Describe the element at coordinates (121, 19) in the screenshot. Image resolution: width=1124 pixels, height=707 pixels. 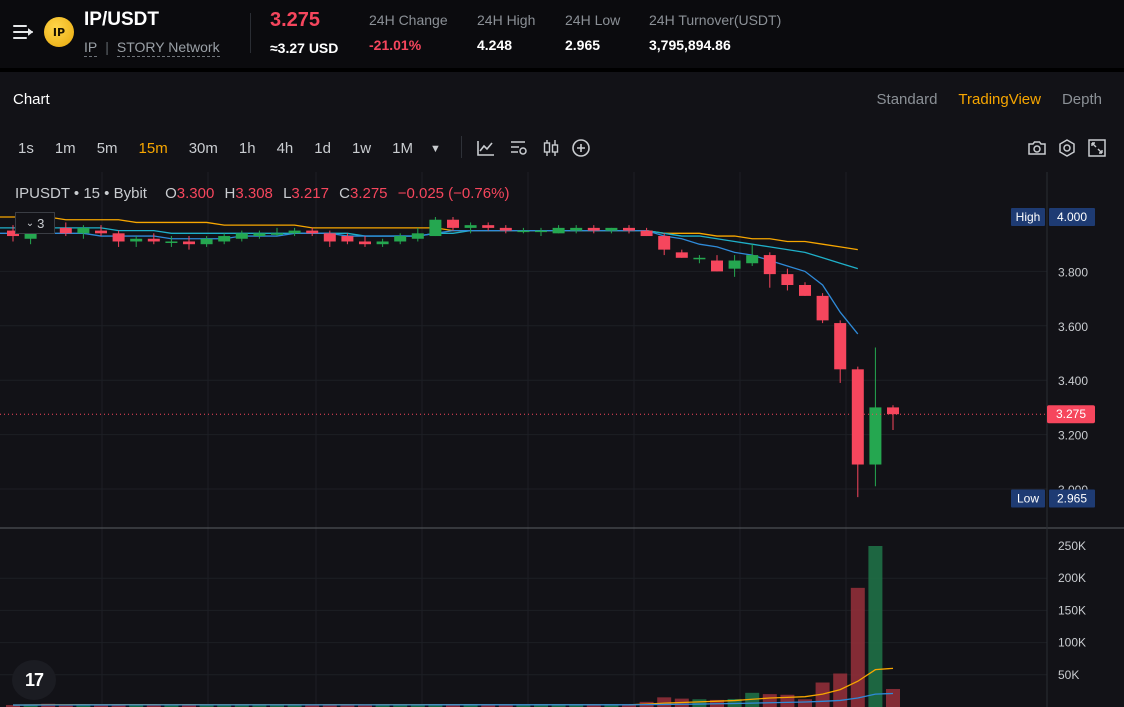
I see `pair-title: IP/USDT` at that location.